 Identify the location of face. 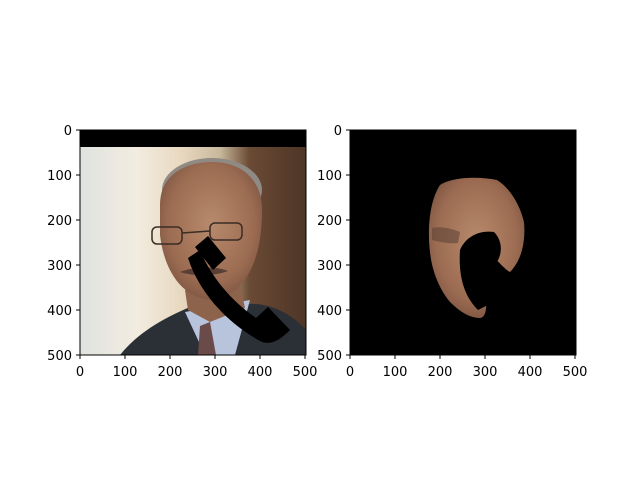
(211, 231).